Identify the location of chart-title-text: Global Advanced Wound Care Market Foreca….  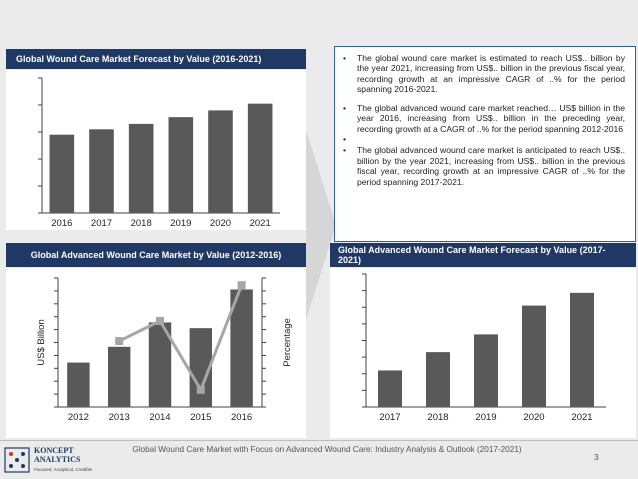
(472, 254).